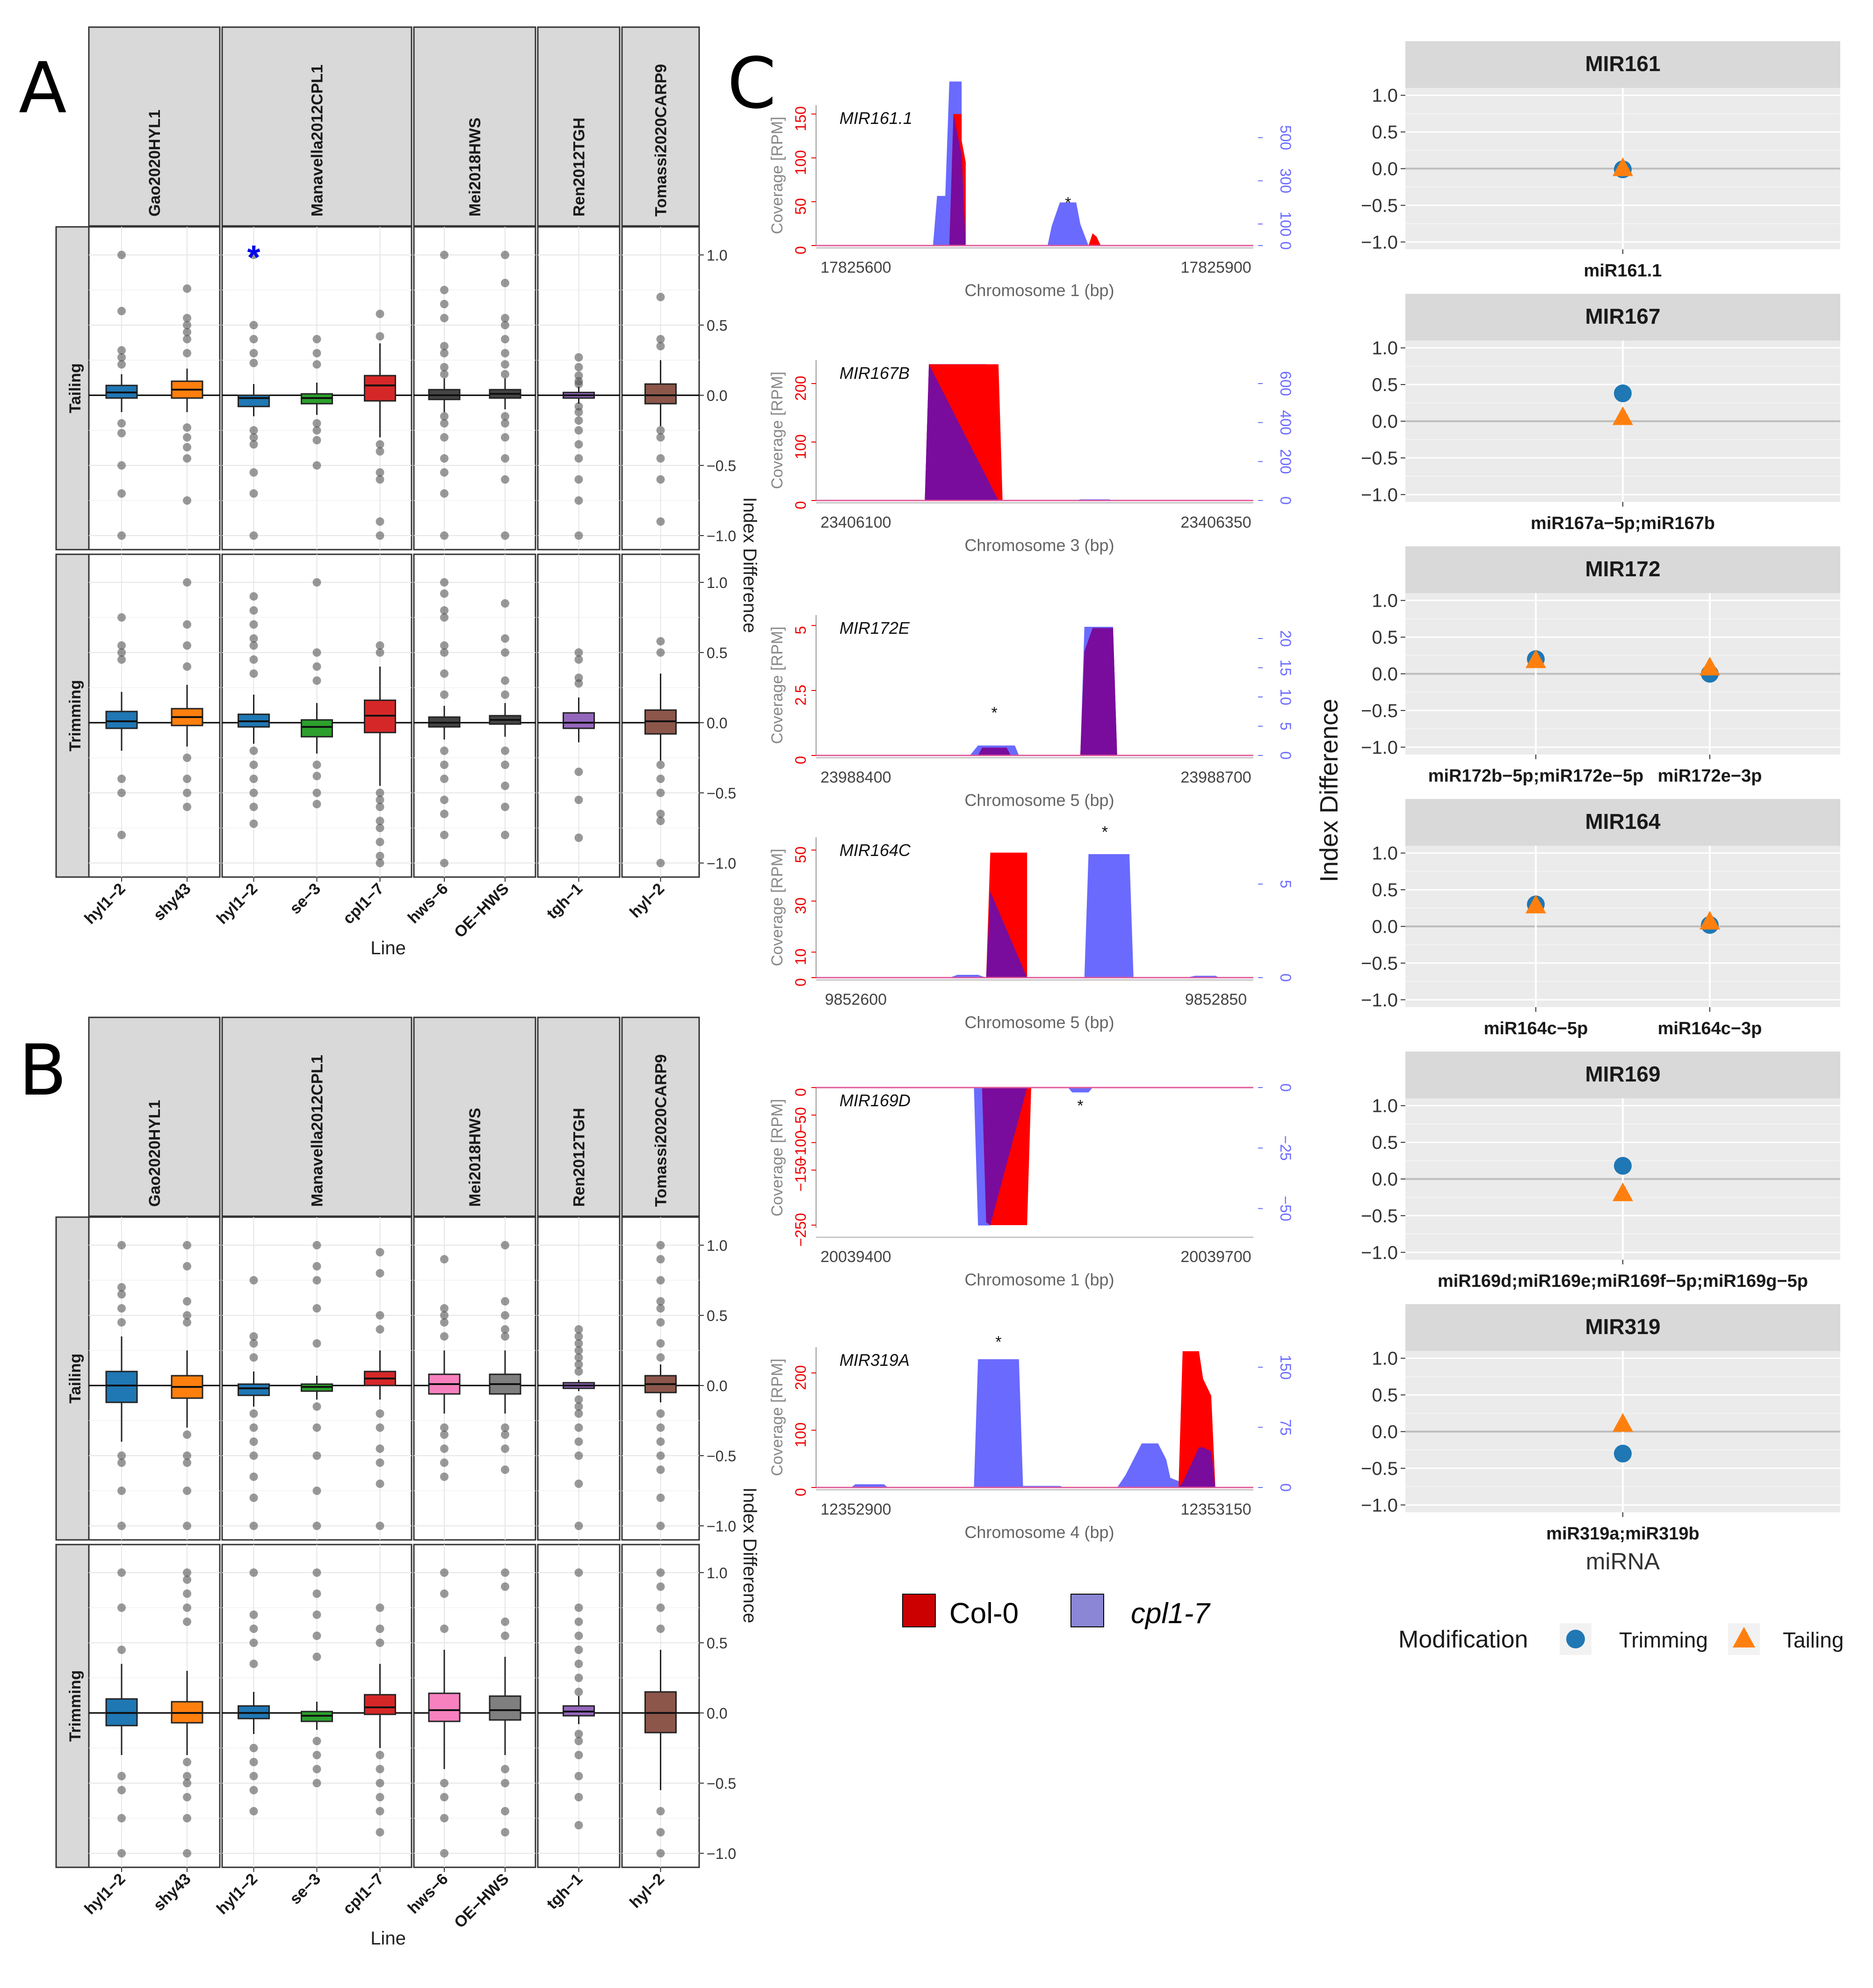 The height and width of the screenshot is (1988, 1873). What do you see at coordinates (1622, 1074) in the screenshot?
I see `facet-strip-label: MIR169` at bounding box center [1622, 1074].